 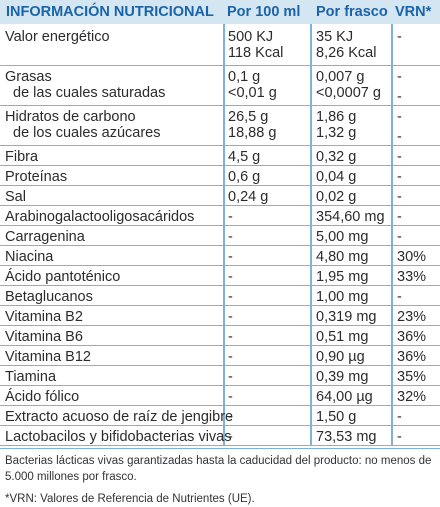 What do you see at coordinates (220, 316) in the screenshot?
I see `table-row: Vitamina B2 - 0,319 mg 23%` at bounding box center [220, 316].